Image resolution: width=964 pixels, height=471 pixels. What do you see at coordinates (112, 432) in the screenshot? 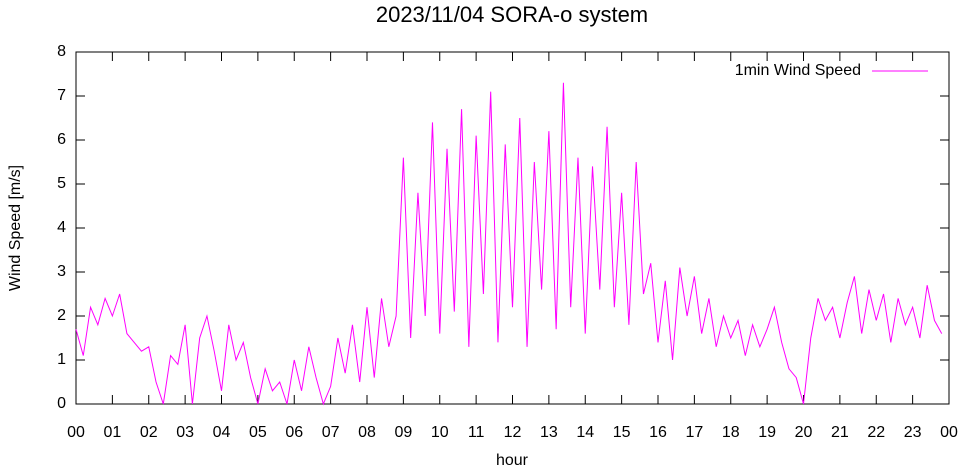
I see `x-tick-label: 01` at bounding box center [112, 432].